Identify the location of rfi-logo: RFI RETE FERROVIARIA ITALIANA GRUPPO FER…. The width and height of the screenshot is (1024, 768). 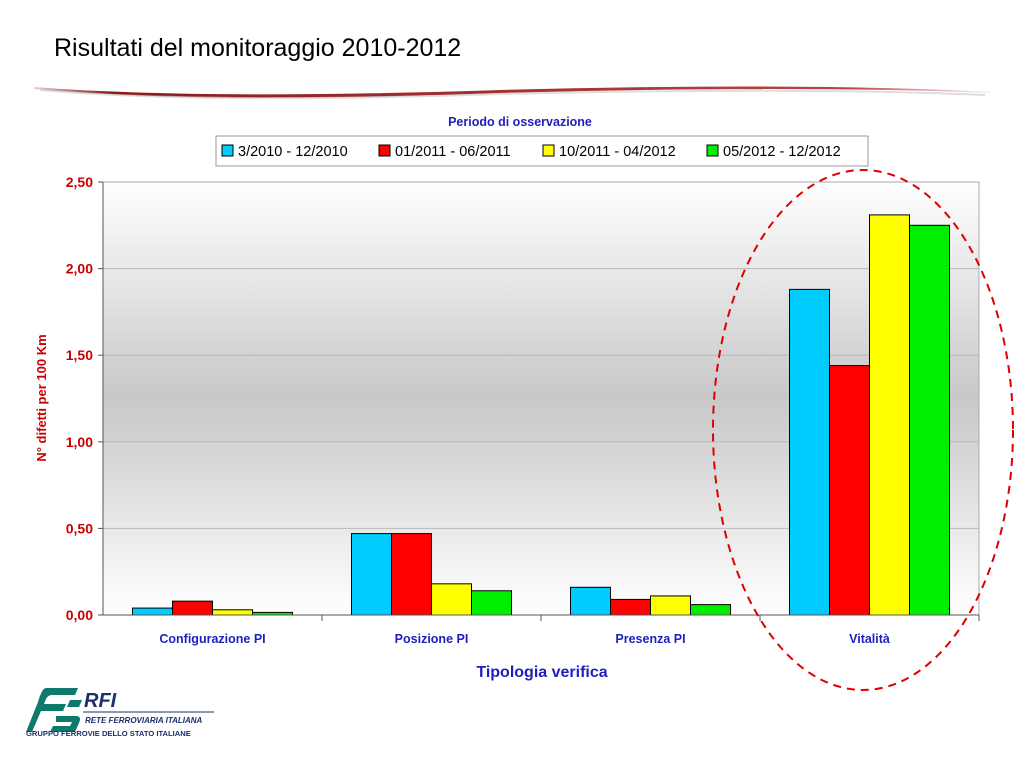
(120, 713).